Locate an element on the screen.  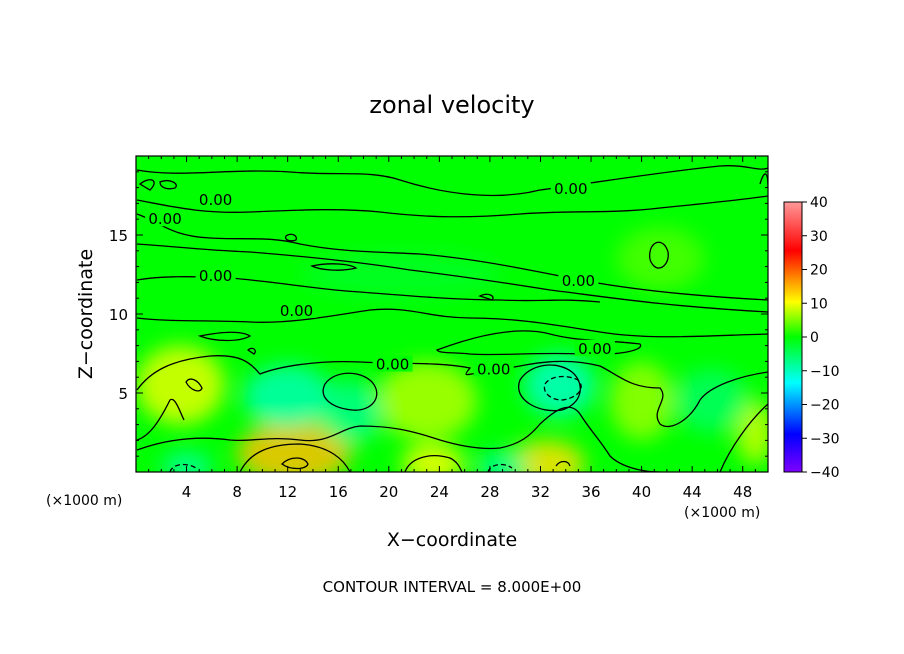
x-tick-label: 8 is located at coordinates (237, 492).